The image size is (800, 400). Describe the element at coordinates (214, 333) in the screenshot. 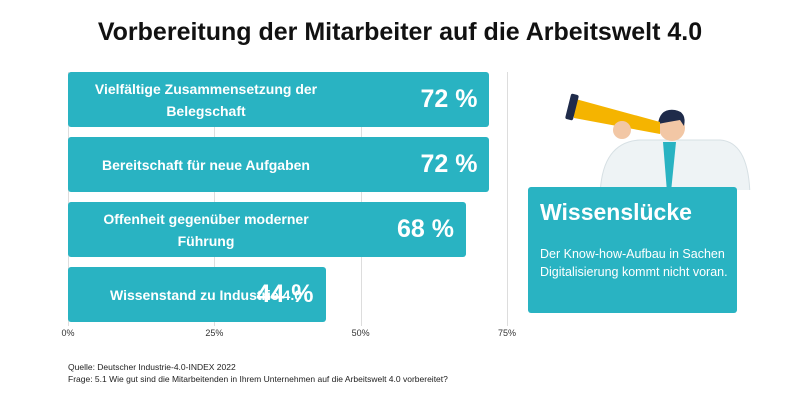

I see `x-tick-label: 25%` at that location.